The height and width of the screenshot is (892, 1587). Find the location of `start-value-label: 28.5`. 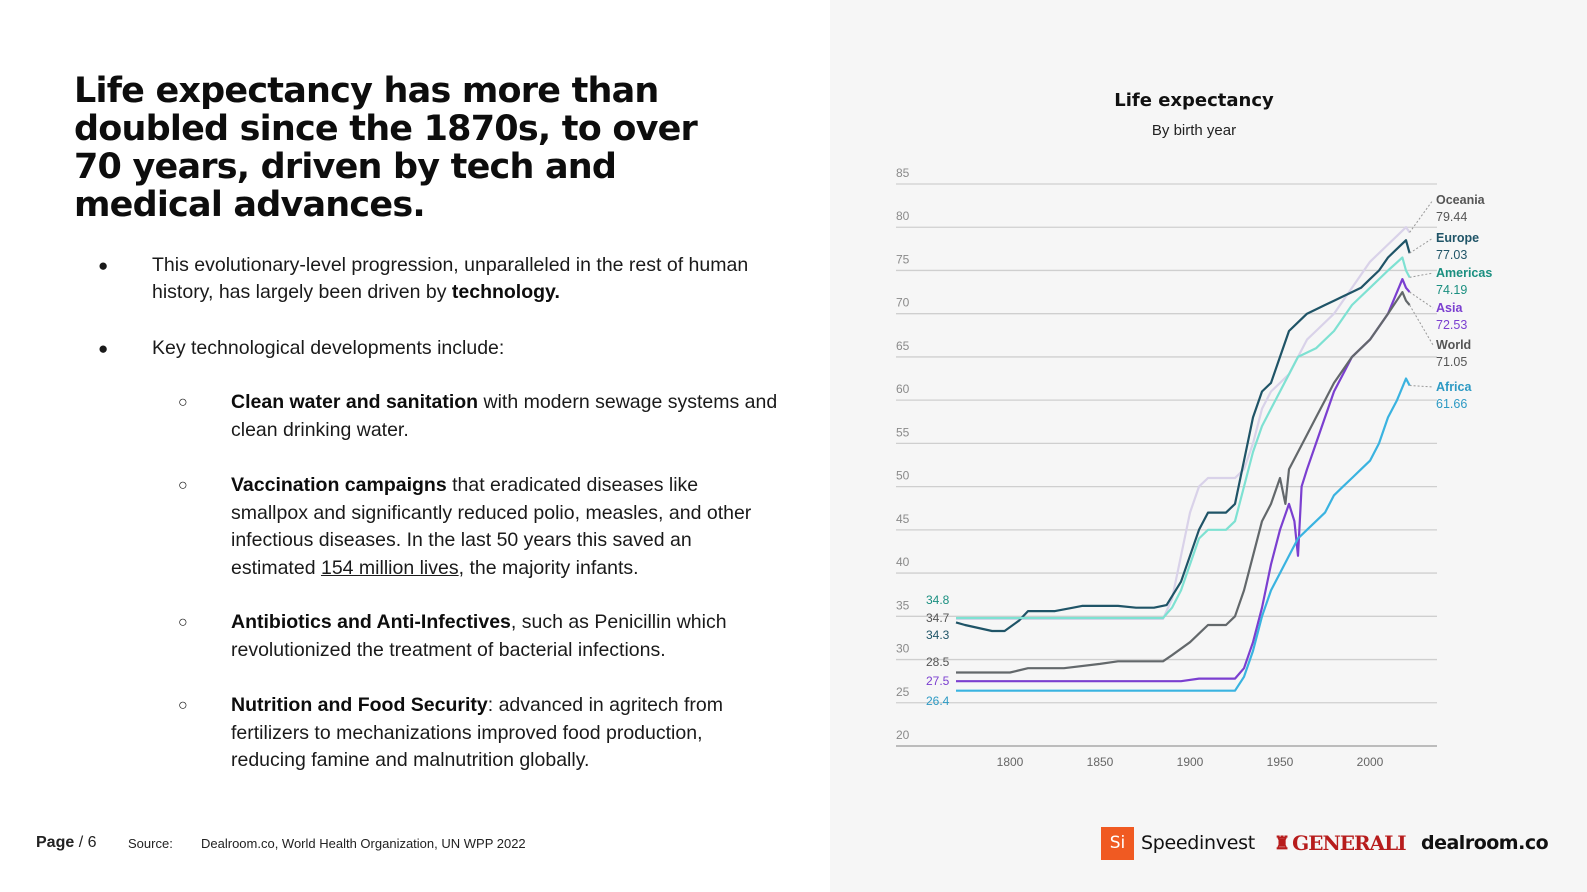

start-value-label: 28.5 is located at coordinates (938, 662).